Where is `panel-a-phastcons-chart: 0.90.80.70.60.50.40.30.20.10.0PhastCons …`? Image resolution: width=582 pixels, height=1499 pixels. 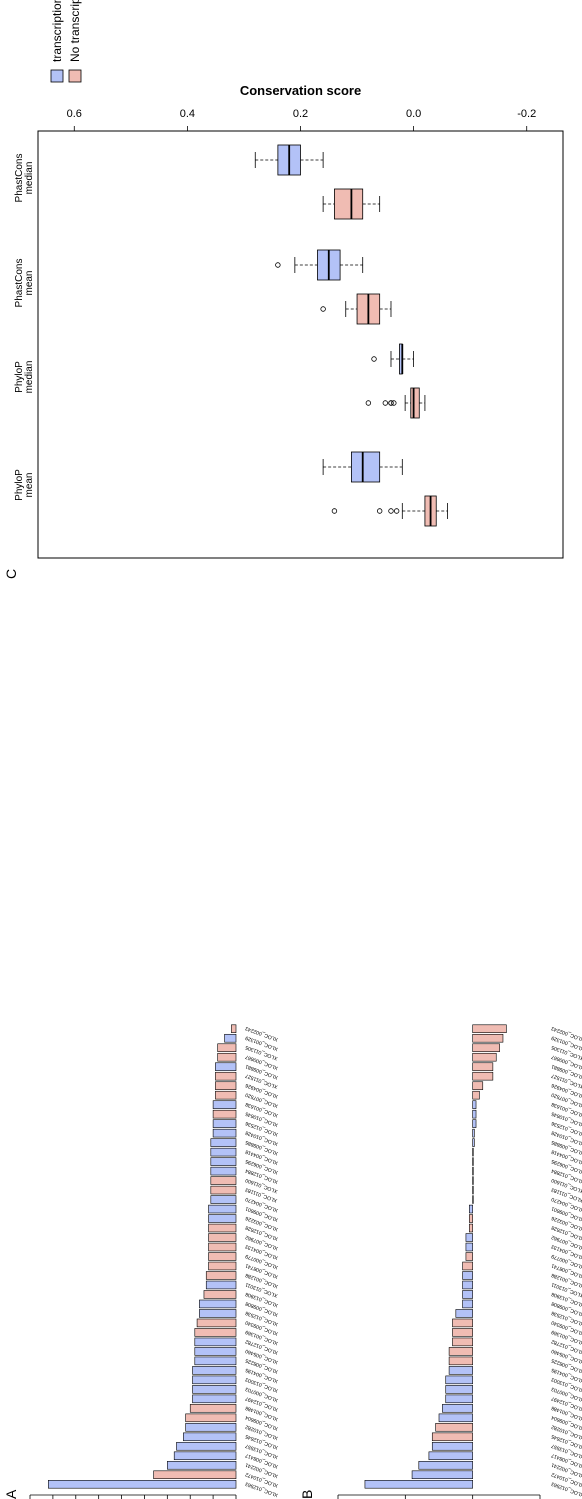
panel-a-phastcons-chart: 0.90.80.70.60.50.40.30.20.10.0PhastCons … is located at coordinates (154, 1261).